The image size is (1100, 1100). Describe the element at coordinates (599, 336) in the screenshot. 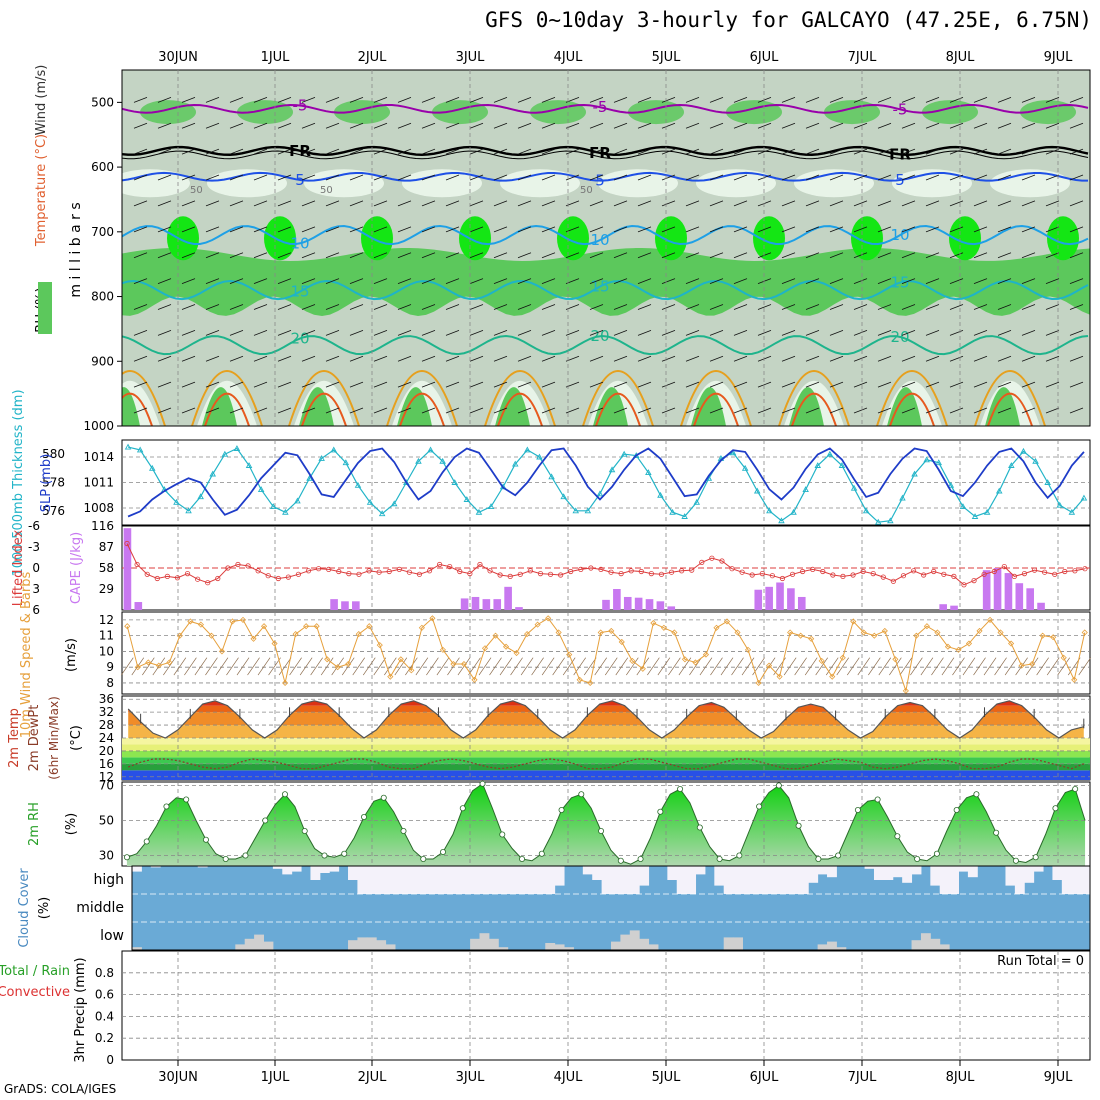

I see `contour-label: 20` at that location.